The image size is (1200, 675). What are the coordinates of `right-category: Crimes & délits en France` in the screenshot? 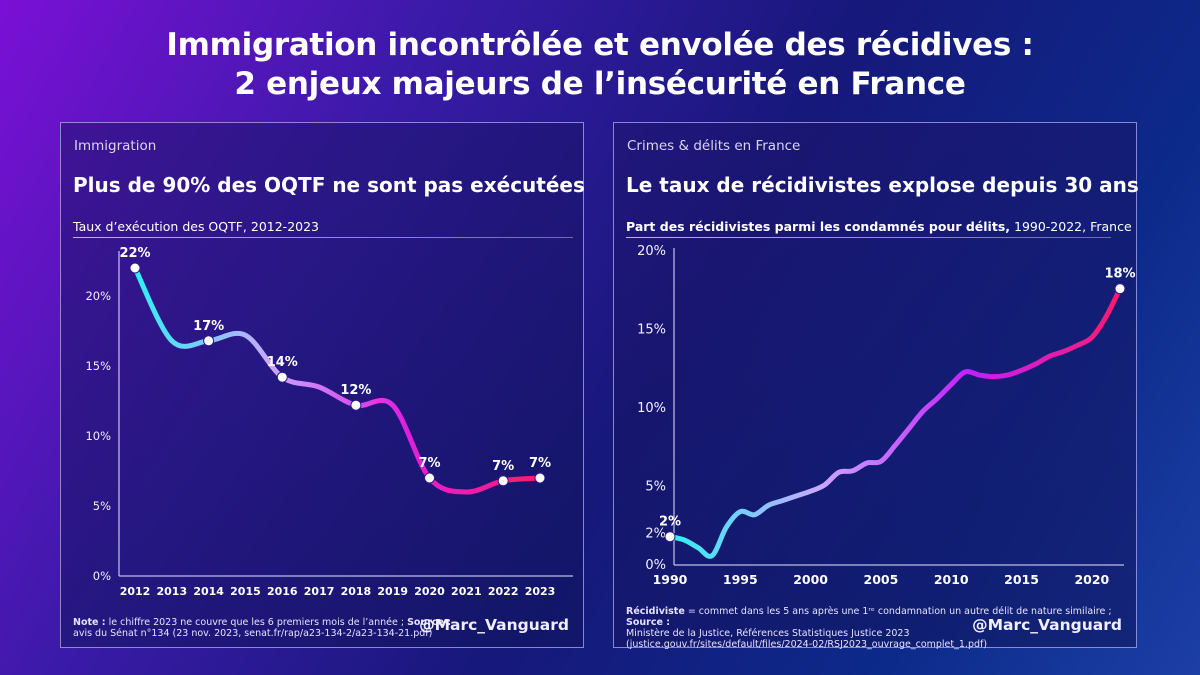 It's located at (714, 146).